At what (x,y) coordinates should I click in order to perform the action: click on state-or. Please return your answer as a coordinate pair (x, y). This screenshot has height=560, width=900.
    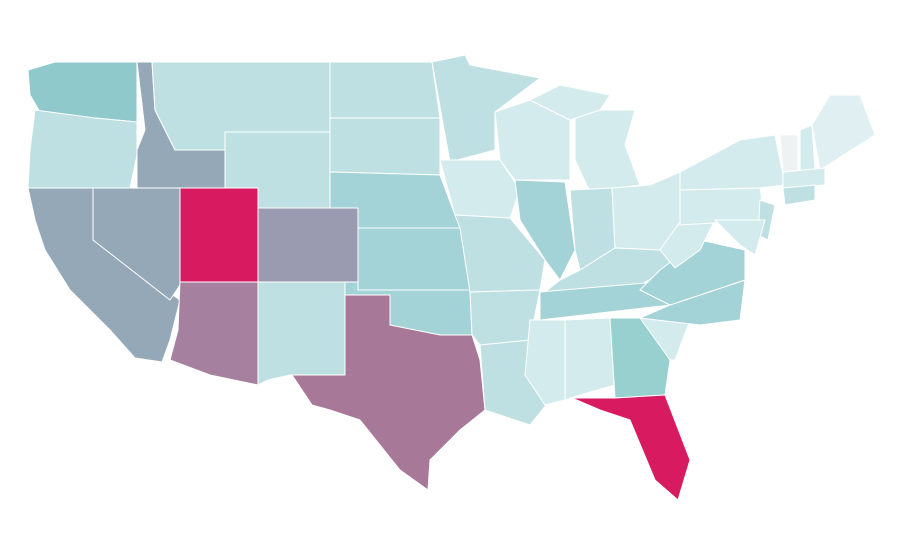
    Looking at the image, I should click on (82, 149).